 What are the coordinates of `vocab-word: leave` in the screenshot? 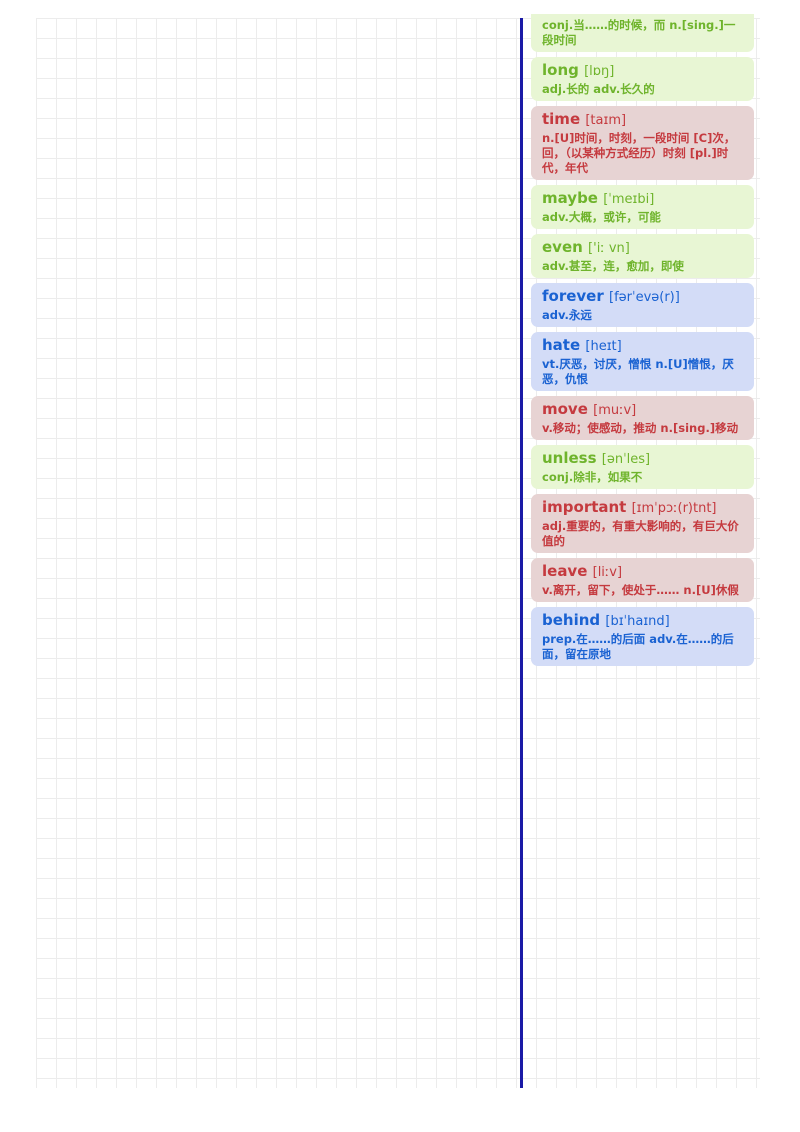 It's located at (565, 571).